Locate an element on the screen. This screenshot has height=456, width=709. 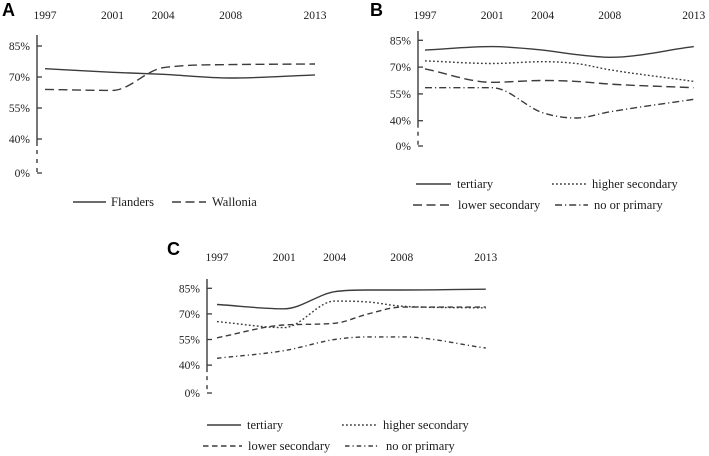
y-tick-label-a: 70% is located at coordinates (20, 78).